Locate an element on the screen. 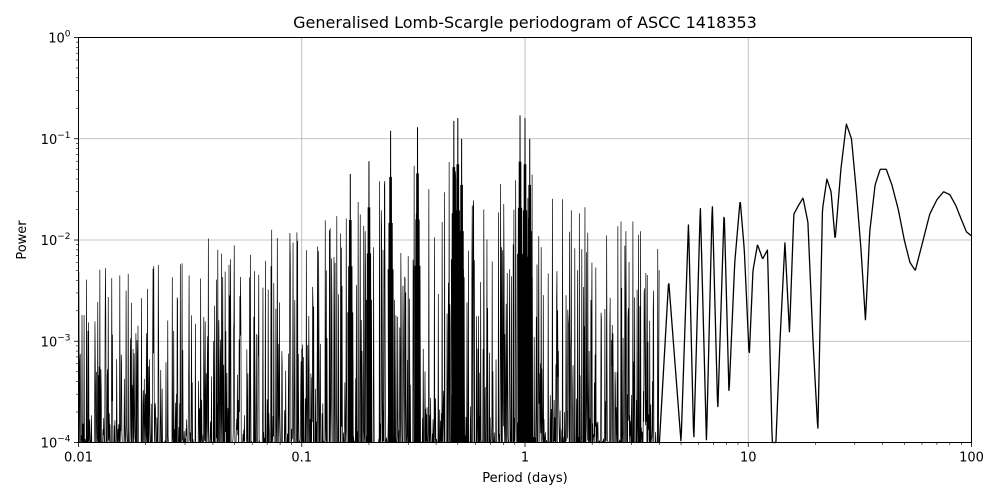 This screenshot has height=504, width=1000. x-axis-label: Period (days) is located at coordinates (525, 478).